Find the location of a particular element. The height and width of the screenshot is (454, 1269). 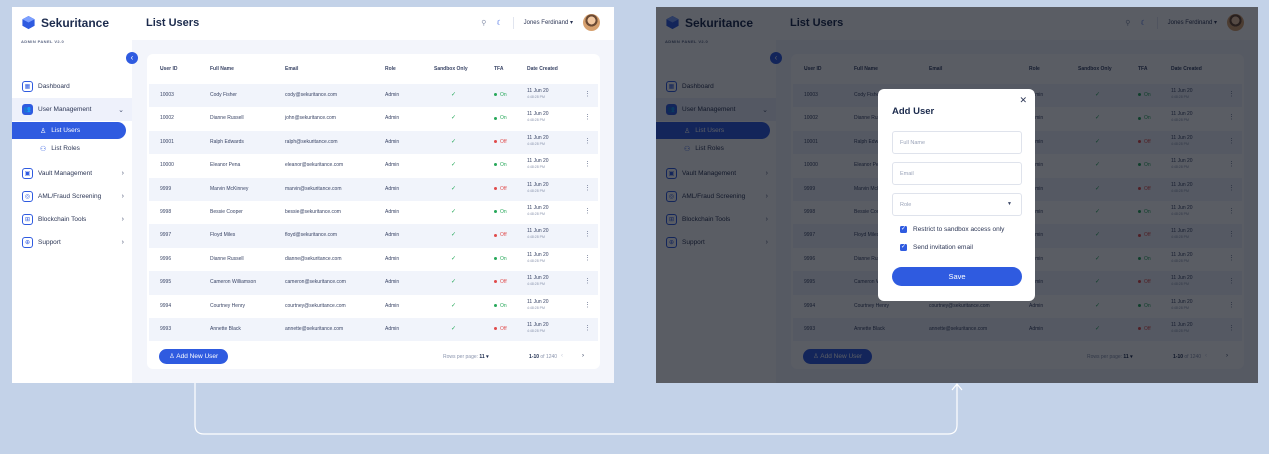

avatar is located at coordinates (591, 22).